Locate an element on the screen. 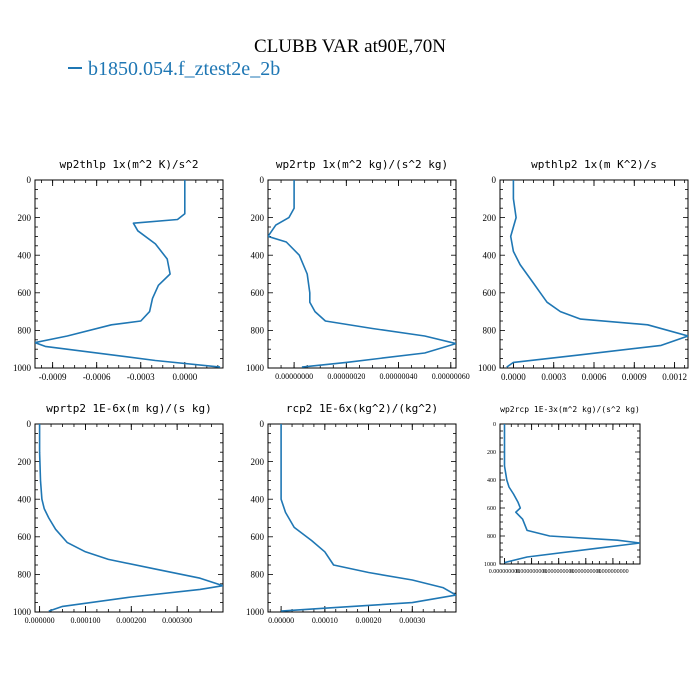 The height and width of the screenshot is (700, 700). x-tick-label: 0.000000 is located at coordinates (40, 620).